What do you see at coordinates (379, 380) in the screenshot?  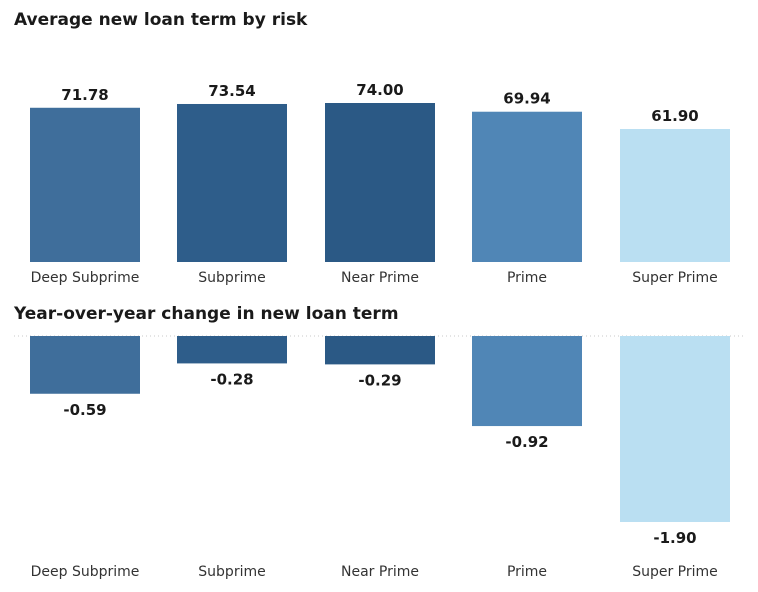 I see `data-label: -0.29` at bounding box center [379, 380].